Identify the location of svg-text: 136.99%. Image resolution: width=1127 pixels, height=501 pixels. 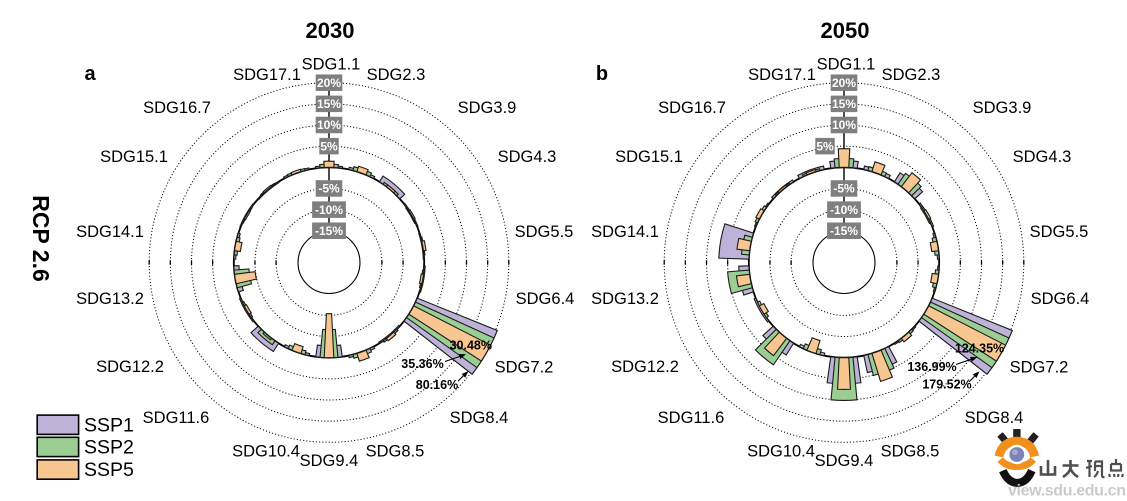
(931, 367).